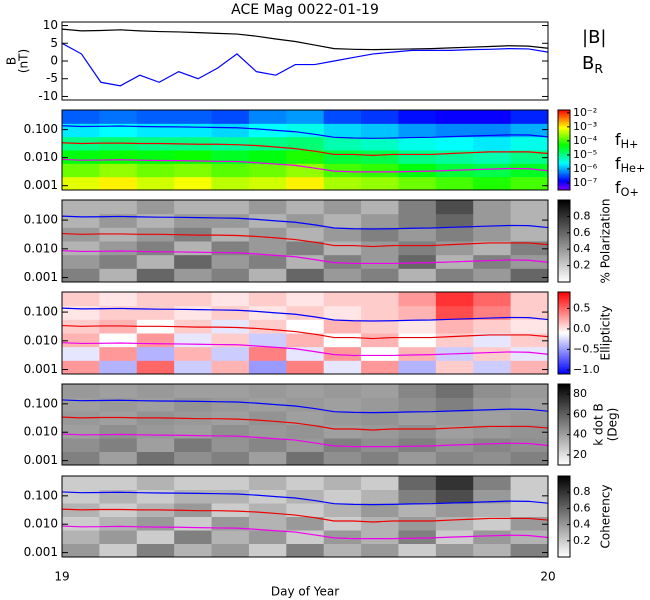 The image size is (650, 600). What do you see at coordinates (582, 265) in the screenshot?
I see `colorbar-tick-label: 0.2` at bounding box center [582, 265].